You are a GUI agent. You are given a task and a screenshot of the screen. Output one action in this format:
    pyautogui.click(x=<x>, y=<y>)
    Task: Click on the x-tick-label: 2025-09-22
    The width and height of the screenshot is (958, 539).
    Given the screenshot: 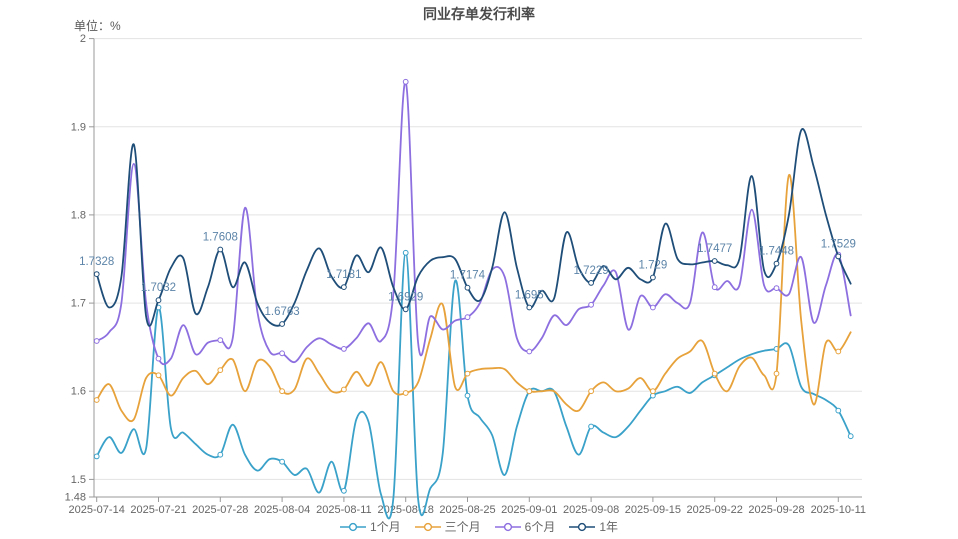 What is the action you would take?
    pyautogui.click(x=715, y=510)
    